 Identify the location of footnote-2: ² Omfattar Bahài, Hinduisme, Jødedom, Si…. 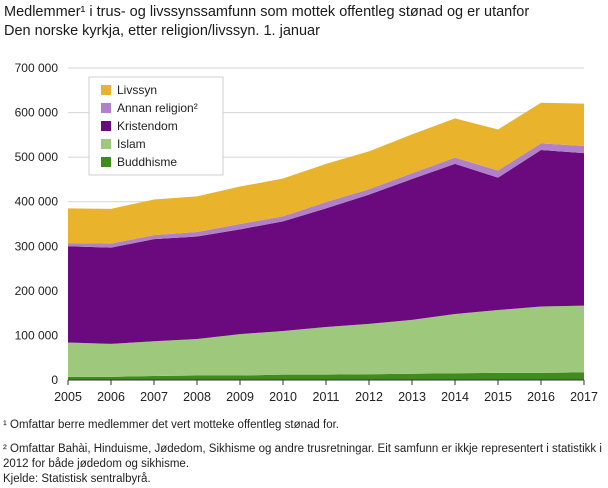
(302, 456).